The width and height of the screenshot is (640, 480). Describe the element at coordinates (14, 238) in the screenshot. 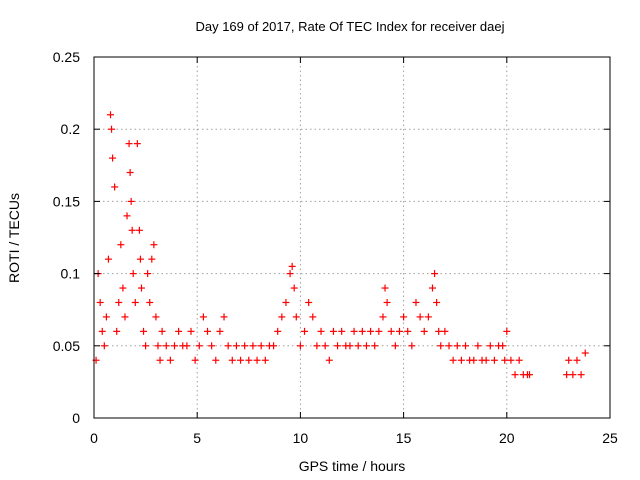

I see `y-axis-label: ROTI / TECUs` at that location.